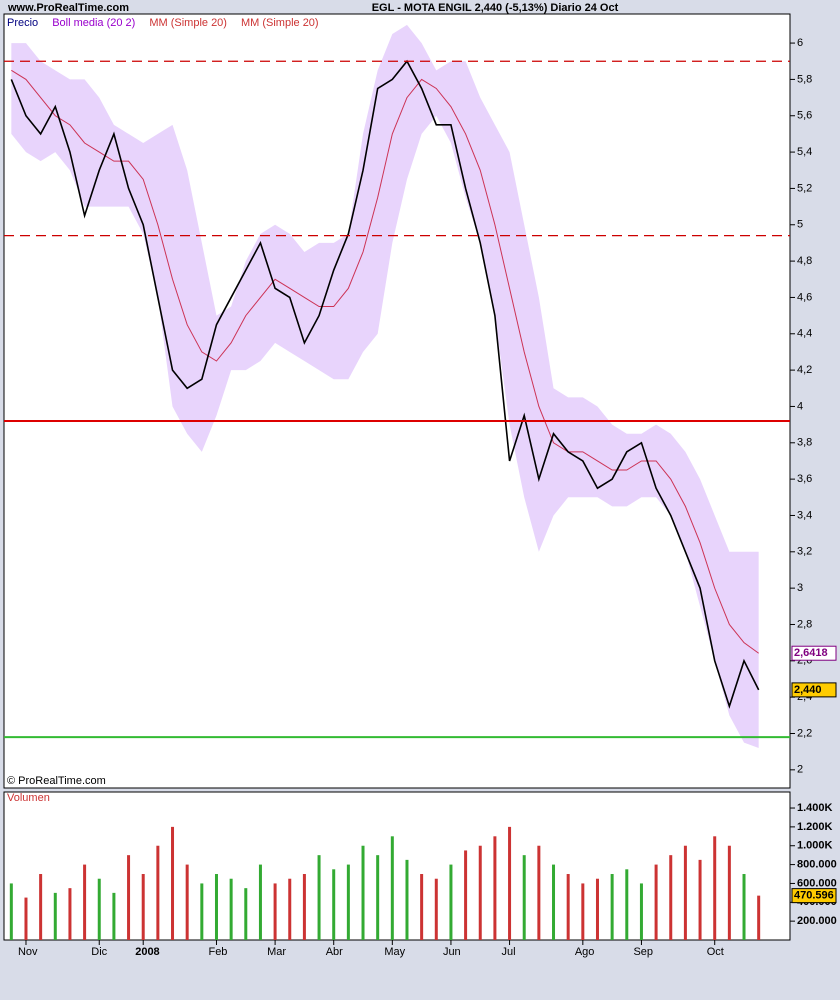 The image size is (840, 1000). What do you see at coordinates (817, 864) in the screenshot?
I see `y-tick-label: 800.000` at bounding box center [817, 864].